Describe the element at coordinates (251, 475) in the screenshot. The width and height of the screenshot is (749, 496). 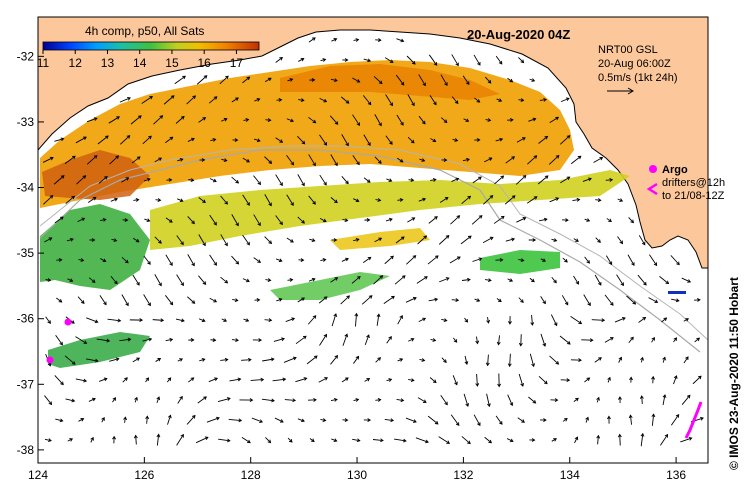
I see `lon-tick-label: 128` at that location.